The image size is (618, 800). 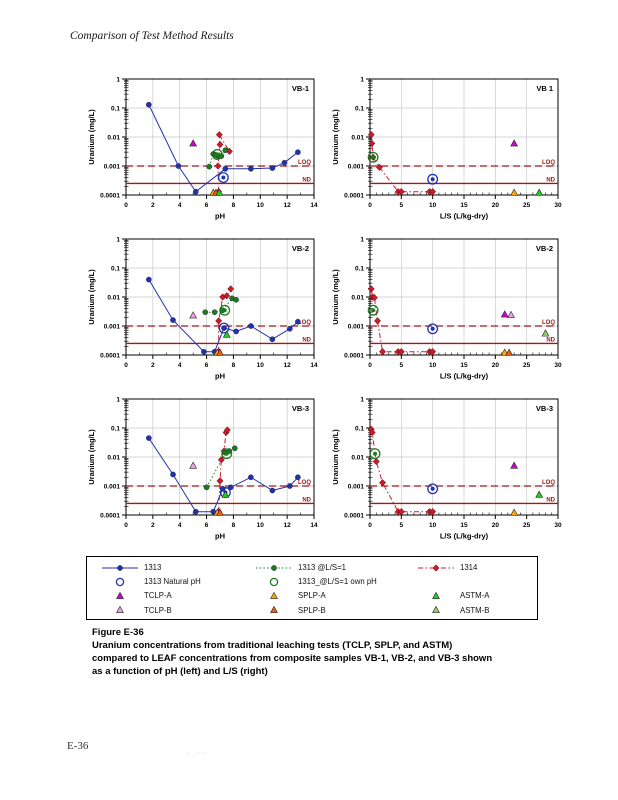 I want to click on svg-text: VB-1, so click(x=300, y=88).